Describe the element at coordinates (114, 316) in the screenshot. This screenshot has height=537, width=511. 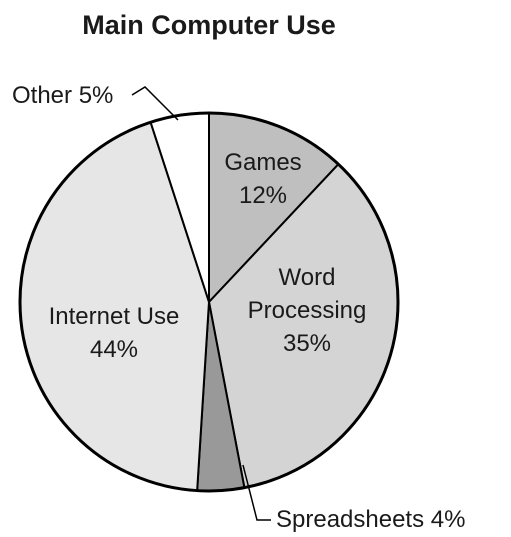
I see `slice-label-internet-use: Internet Use` at that location.